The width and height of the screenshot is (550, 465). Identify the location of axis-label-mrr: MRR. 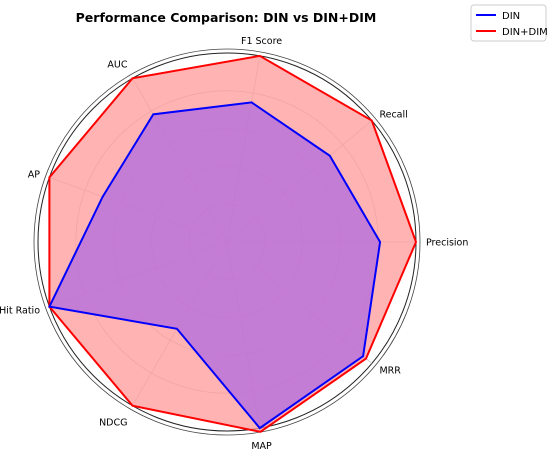
(390, 370).